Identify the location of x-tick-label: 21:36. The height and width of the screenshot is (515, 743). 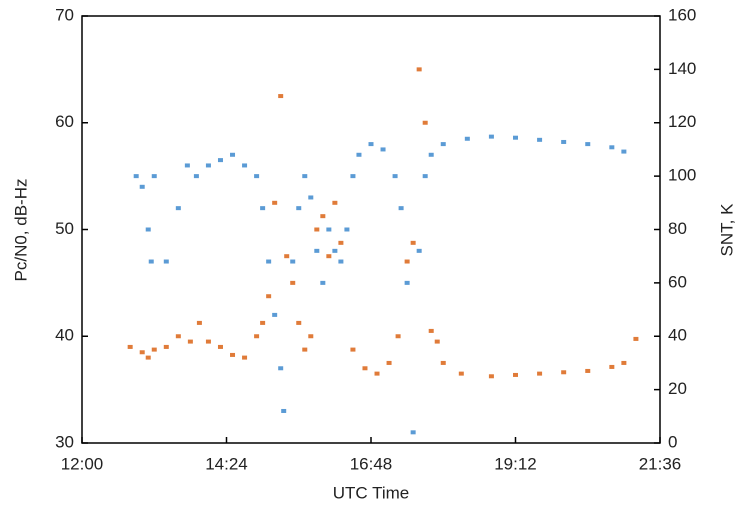
(660, 463).